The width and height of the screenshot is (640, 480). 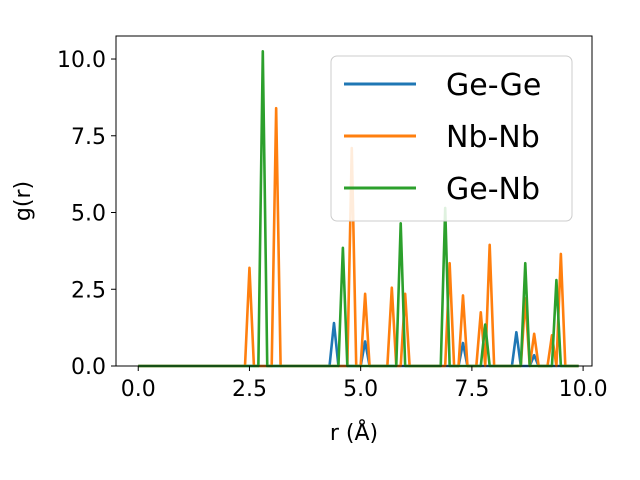 I want to click on legend-label-ge-nb: Ge-Nb, so click(x=493, y=189).